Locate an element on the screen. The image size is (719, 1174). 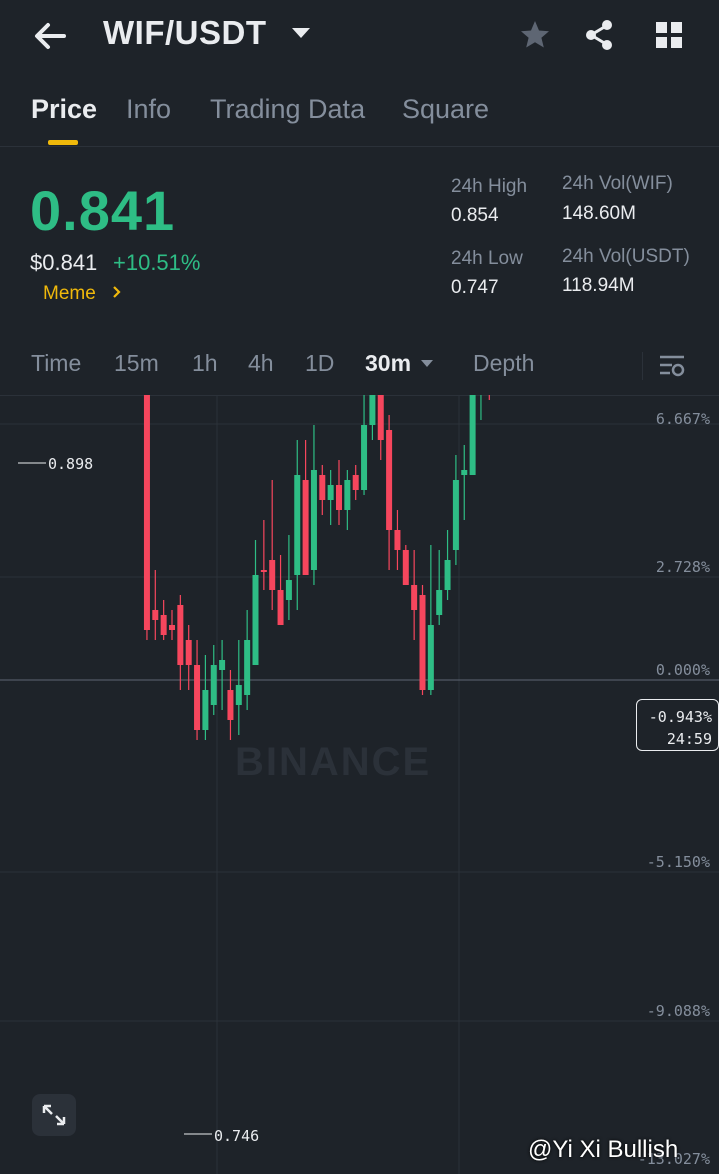
vol-quote-label: 24h Vol(USDT) is located at coordinates (626, 256).